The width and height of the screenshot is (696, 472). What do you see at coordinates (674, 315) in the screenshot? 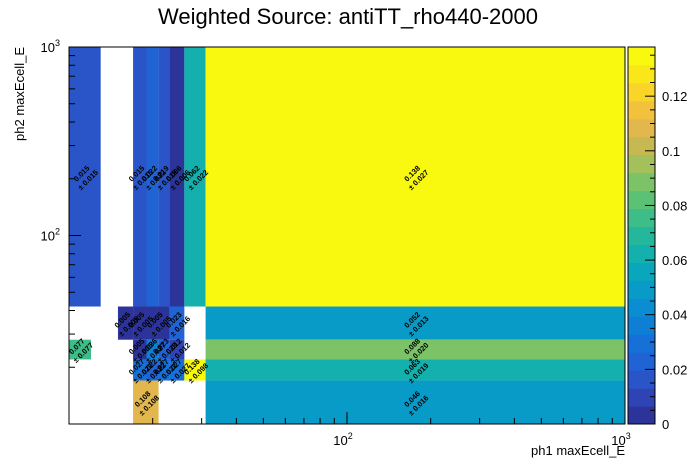
I see `colorbar-tick-label: 0.04` at bounding box center [674, 315].